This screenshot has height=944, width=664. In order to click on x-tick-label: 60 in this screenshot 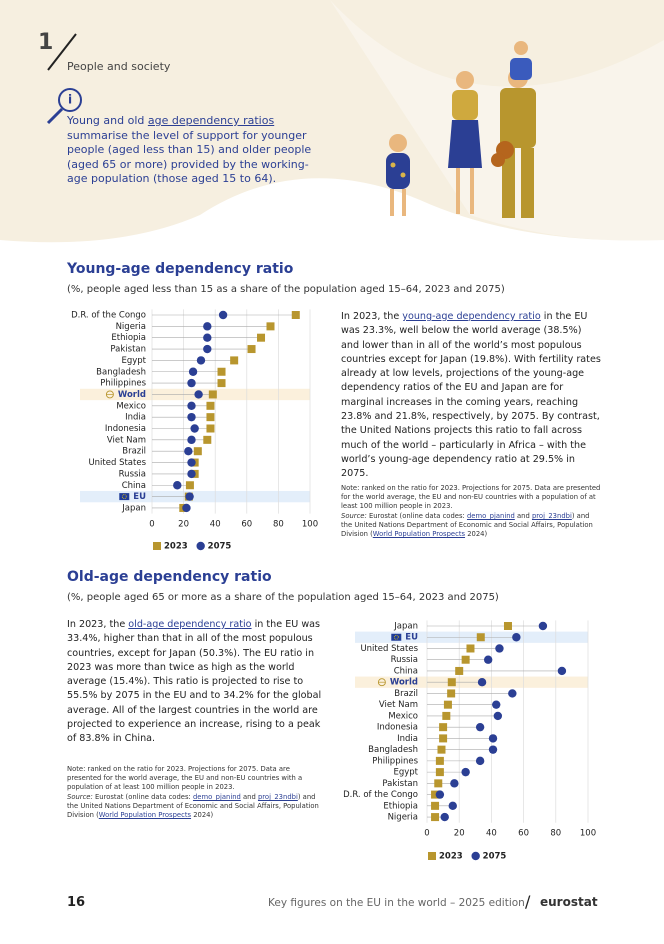, I will do `click(523, 834)`.